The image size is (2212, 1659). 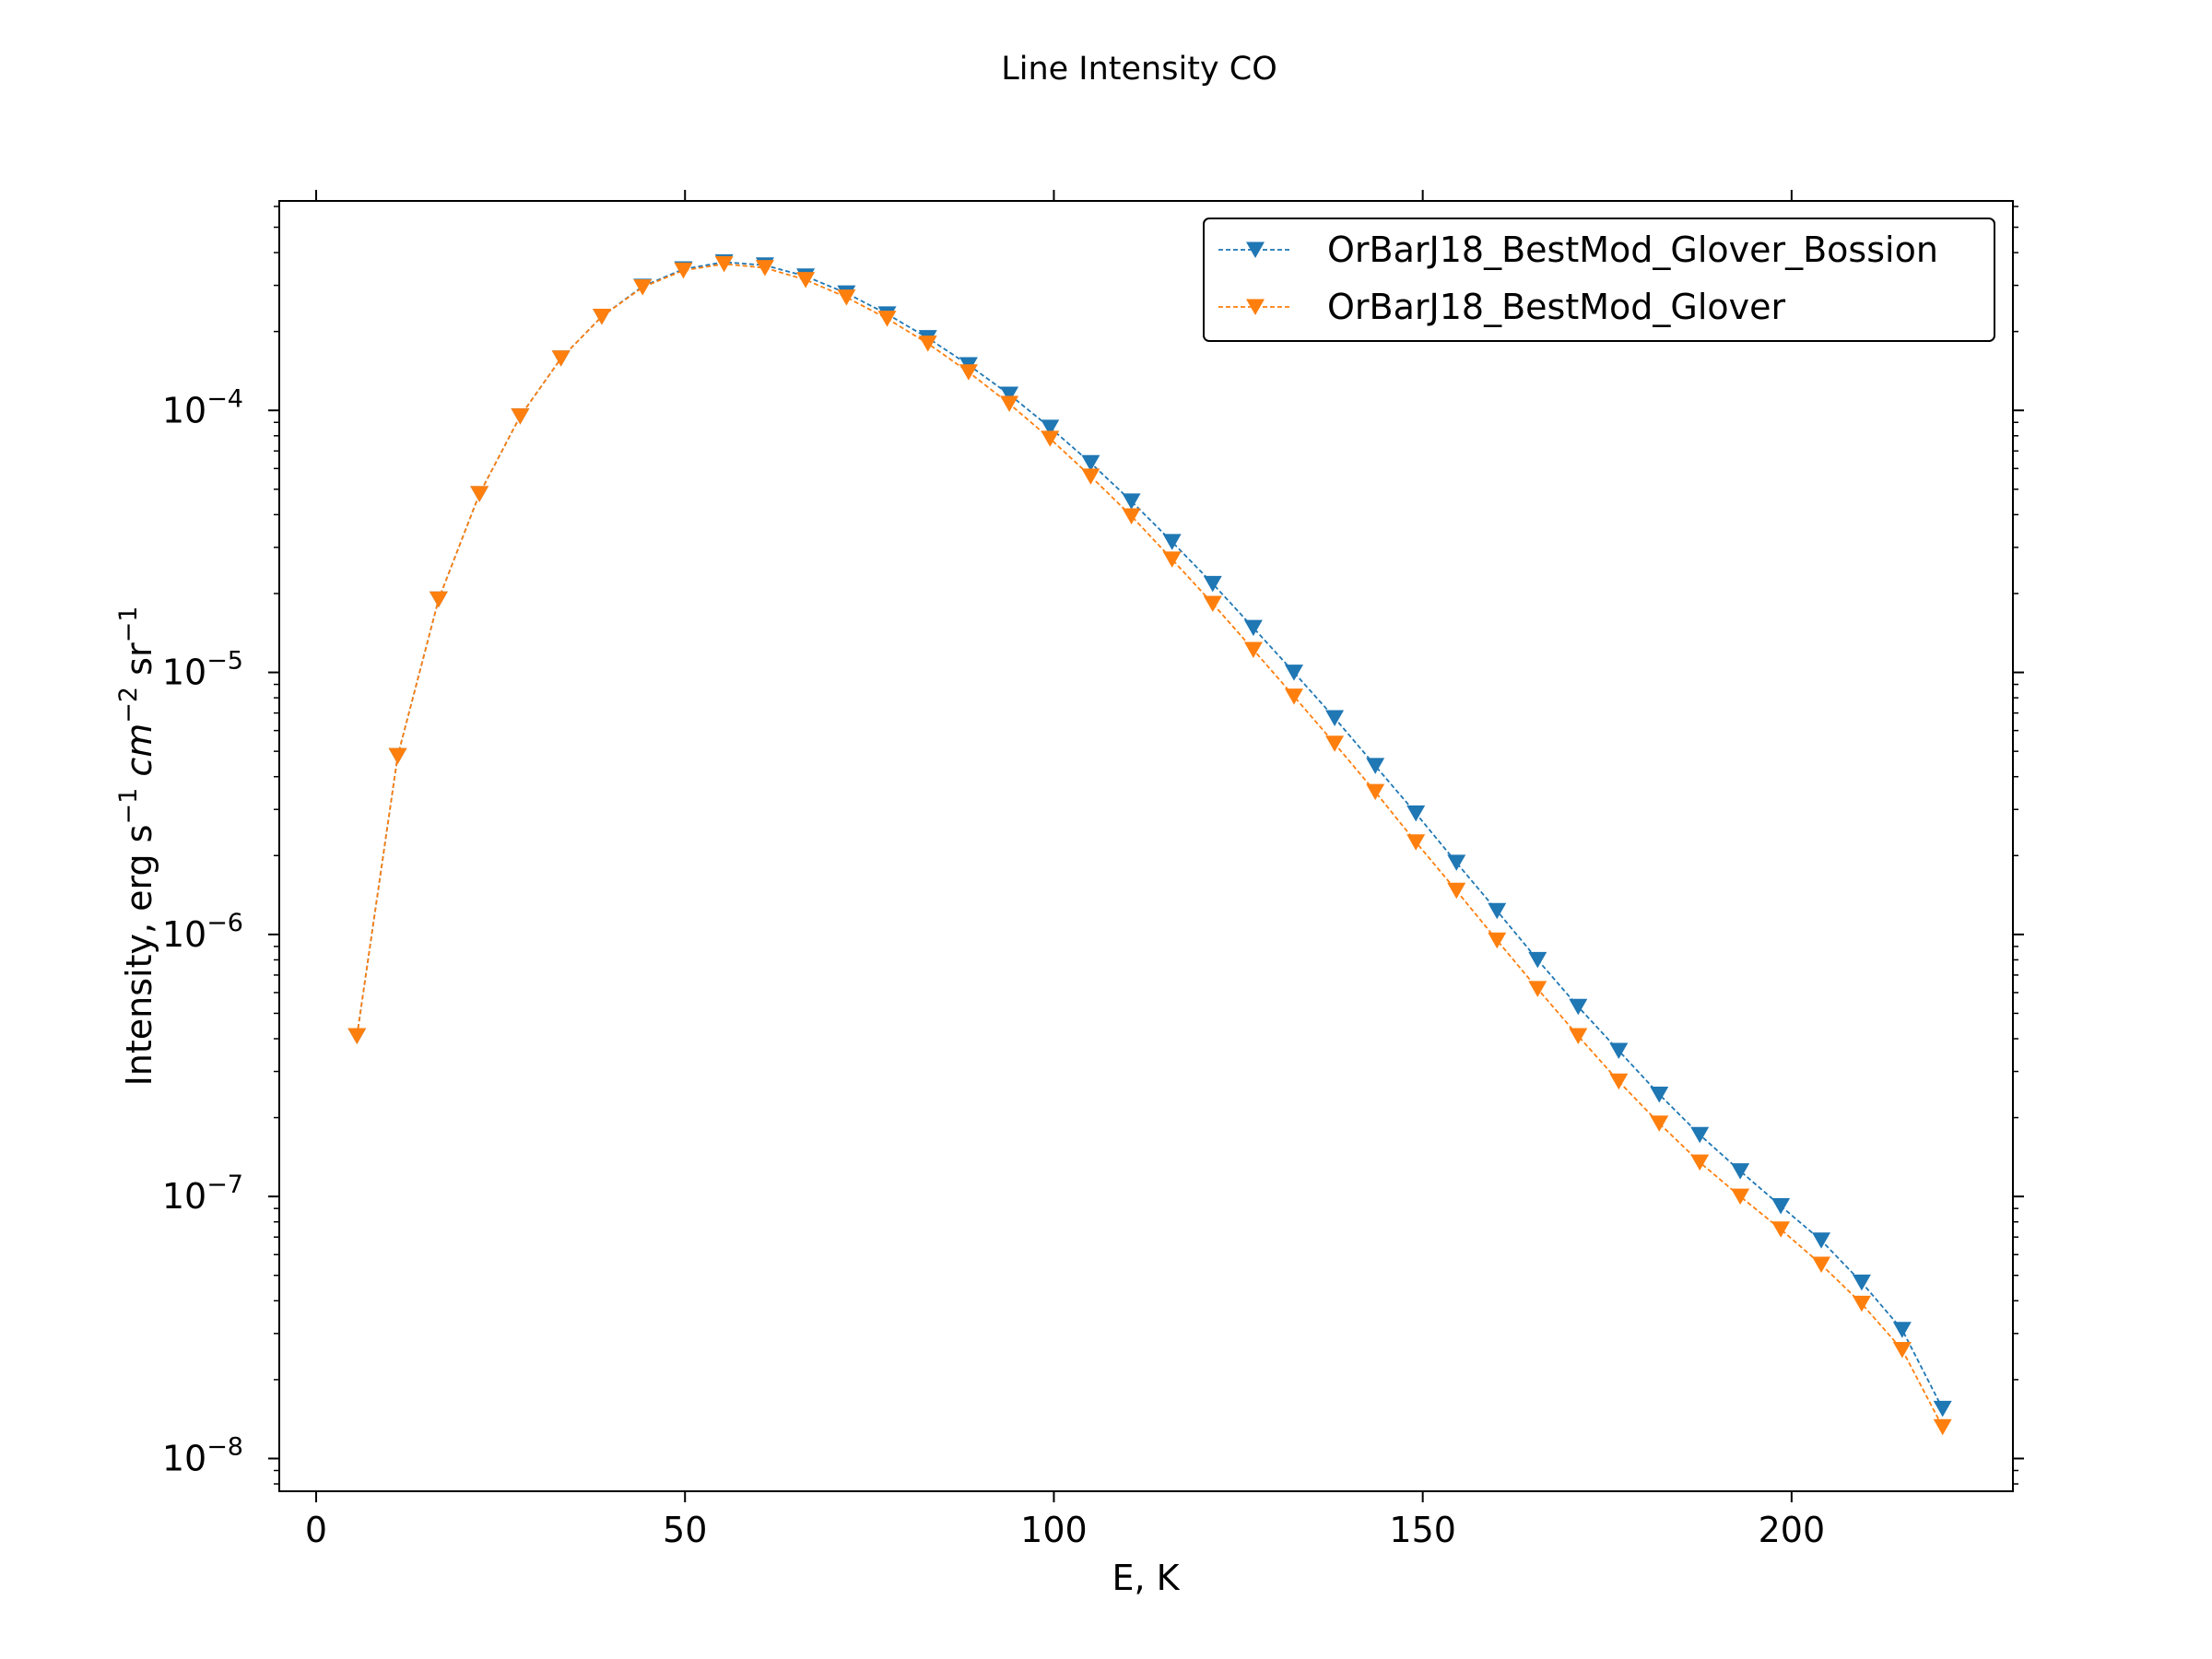 What do you see at coordinates (1054, 1530) in the screenshot?
I see `x-tick-label: 100` at bounding box center [1054, 1530].